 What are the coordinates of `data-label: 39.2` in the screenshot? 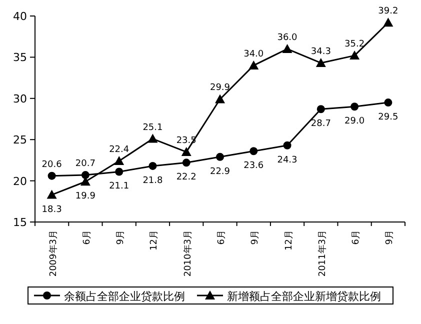 It's located at (388, 11).